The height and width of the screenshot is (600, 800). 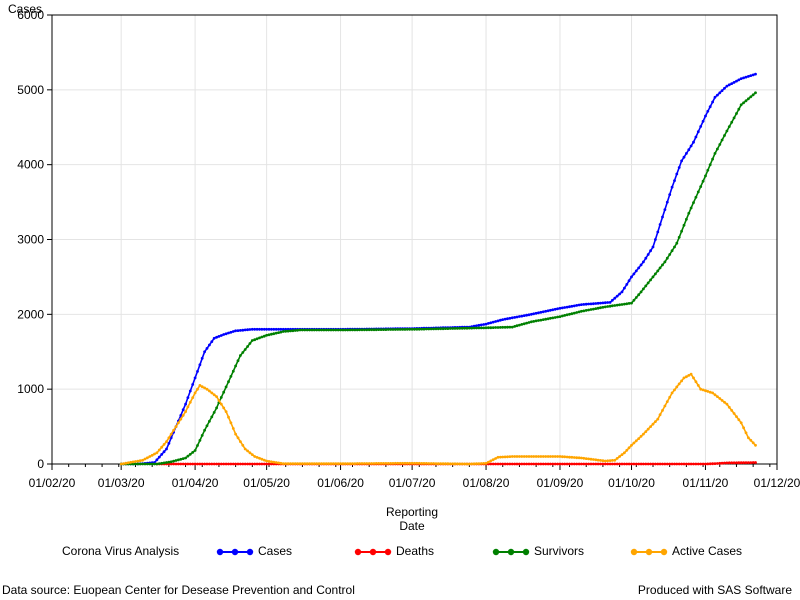 What do you see at coordinates (30, 90) in the screenshot?
I see `y-tick-label: 5000` at bounding box center [30, 90].